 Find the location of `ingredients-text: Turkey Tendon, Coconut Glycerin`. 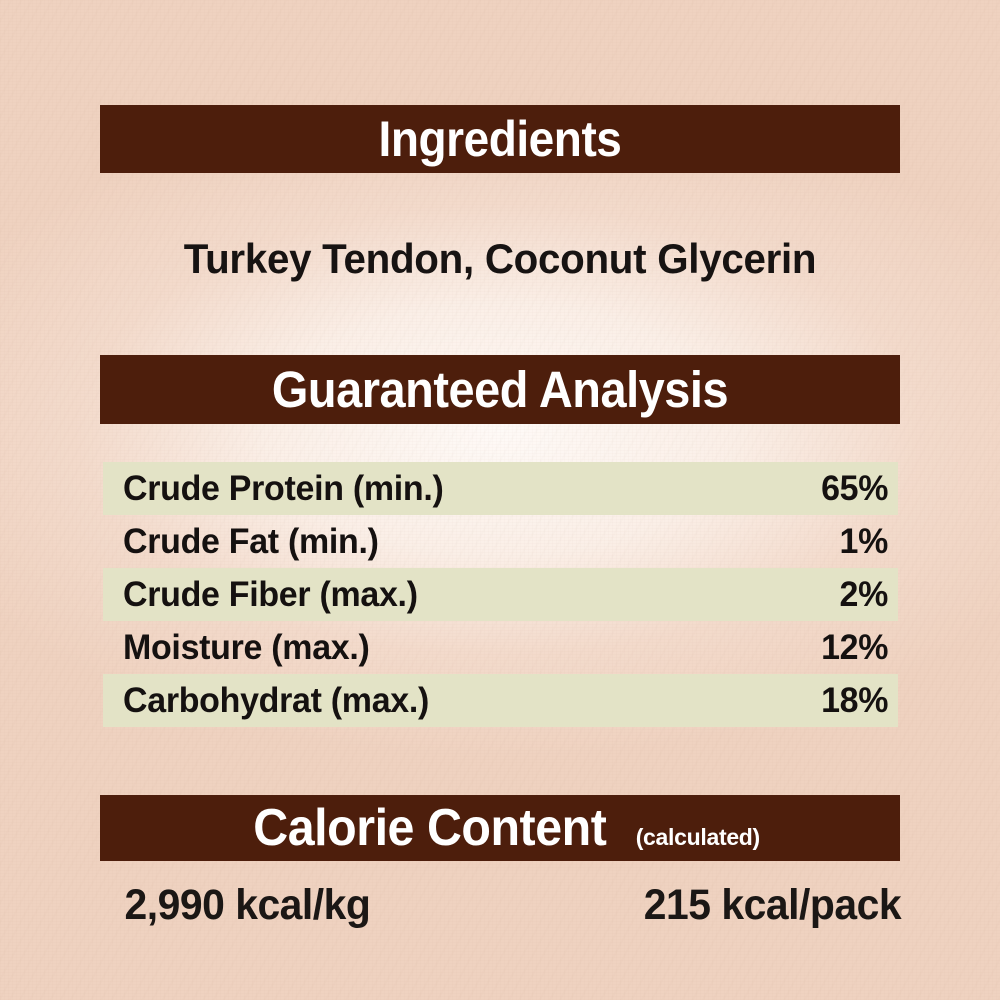

ingredients-text: Turkey Tendon, Coconut Glycerin is located at coordinates (500, 258).